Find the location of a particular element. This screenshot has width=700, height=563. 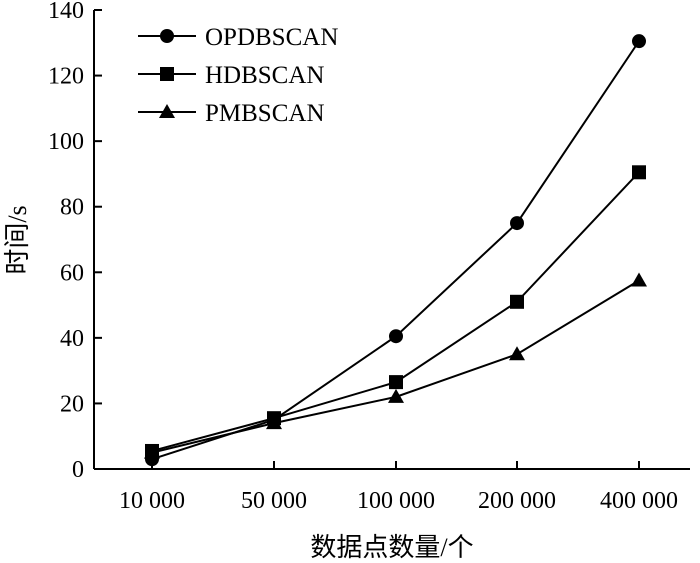

y-ticks: 0 20 40 60 80 100 120 140 is located at coordinates (75, 241).